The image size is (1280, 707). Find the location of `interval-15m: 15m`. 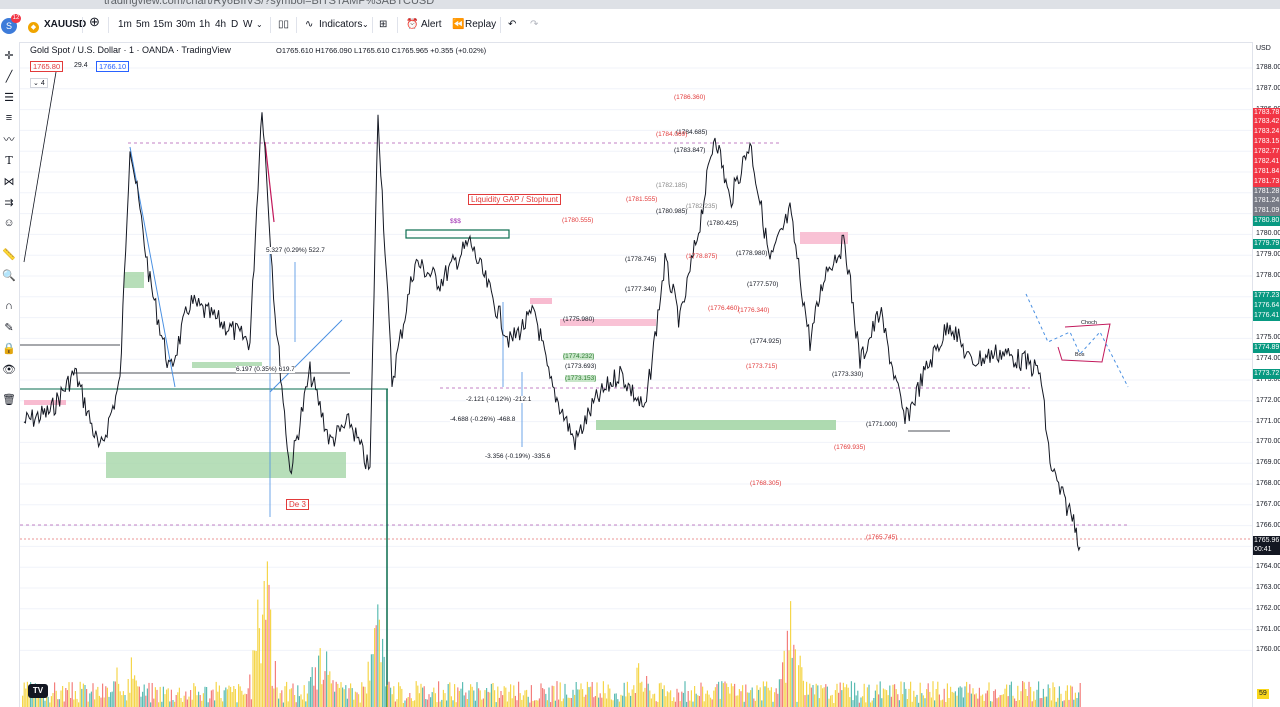

interval-15m: 15m is located at coordinates (163, 24).